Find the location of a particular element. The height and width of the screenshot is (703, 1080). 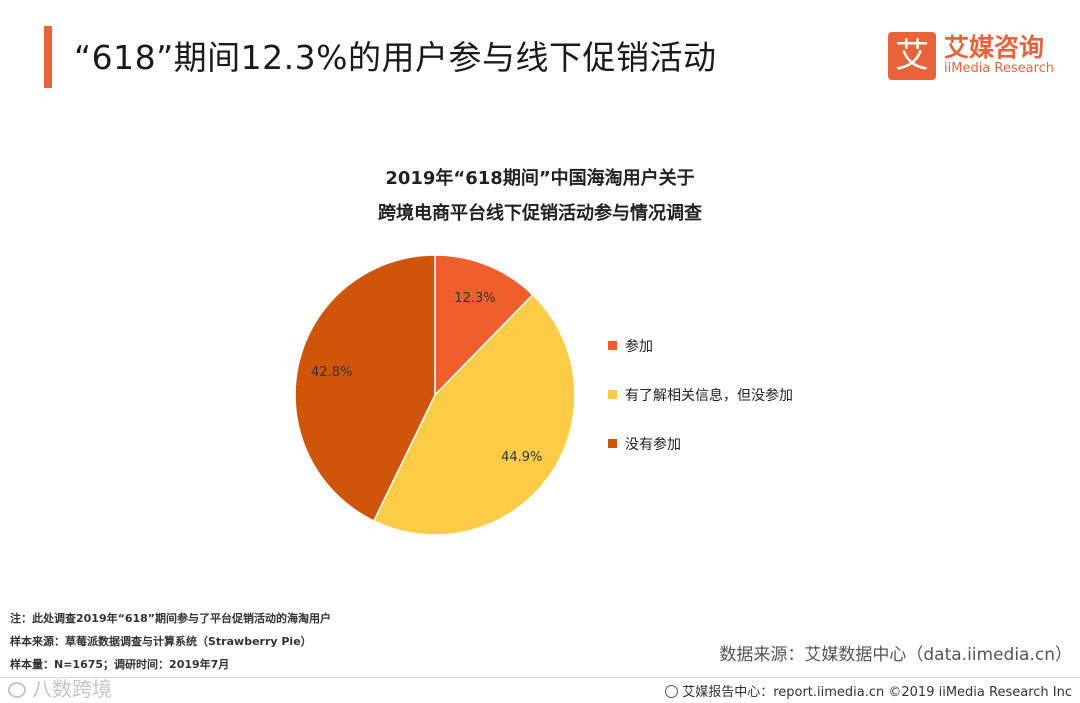

brand-logo-icon: 艾 is located at coordinates (912, 56).